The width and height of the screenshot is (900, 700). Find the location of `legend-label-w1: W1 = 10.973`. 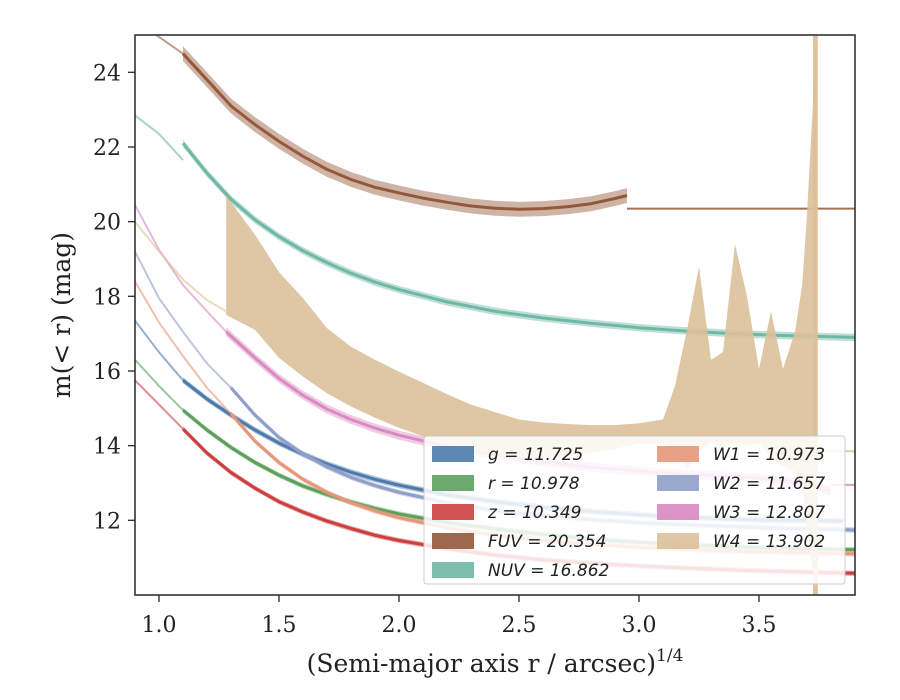

legend-label-w1: W1 = 10.973 is located at coordinates (769, 455).